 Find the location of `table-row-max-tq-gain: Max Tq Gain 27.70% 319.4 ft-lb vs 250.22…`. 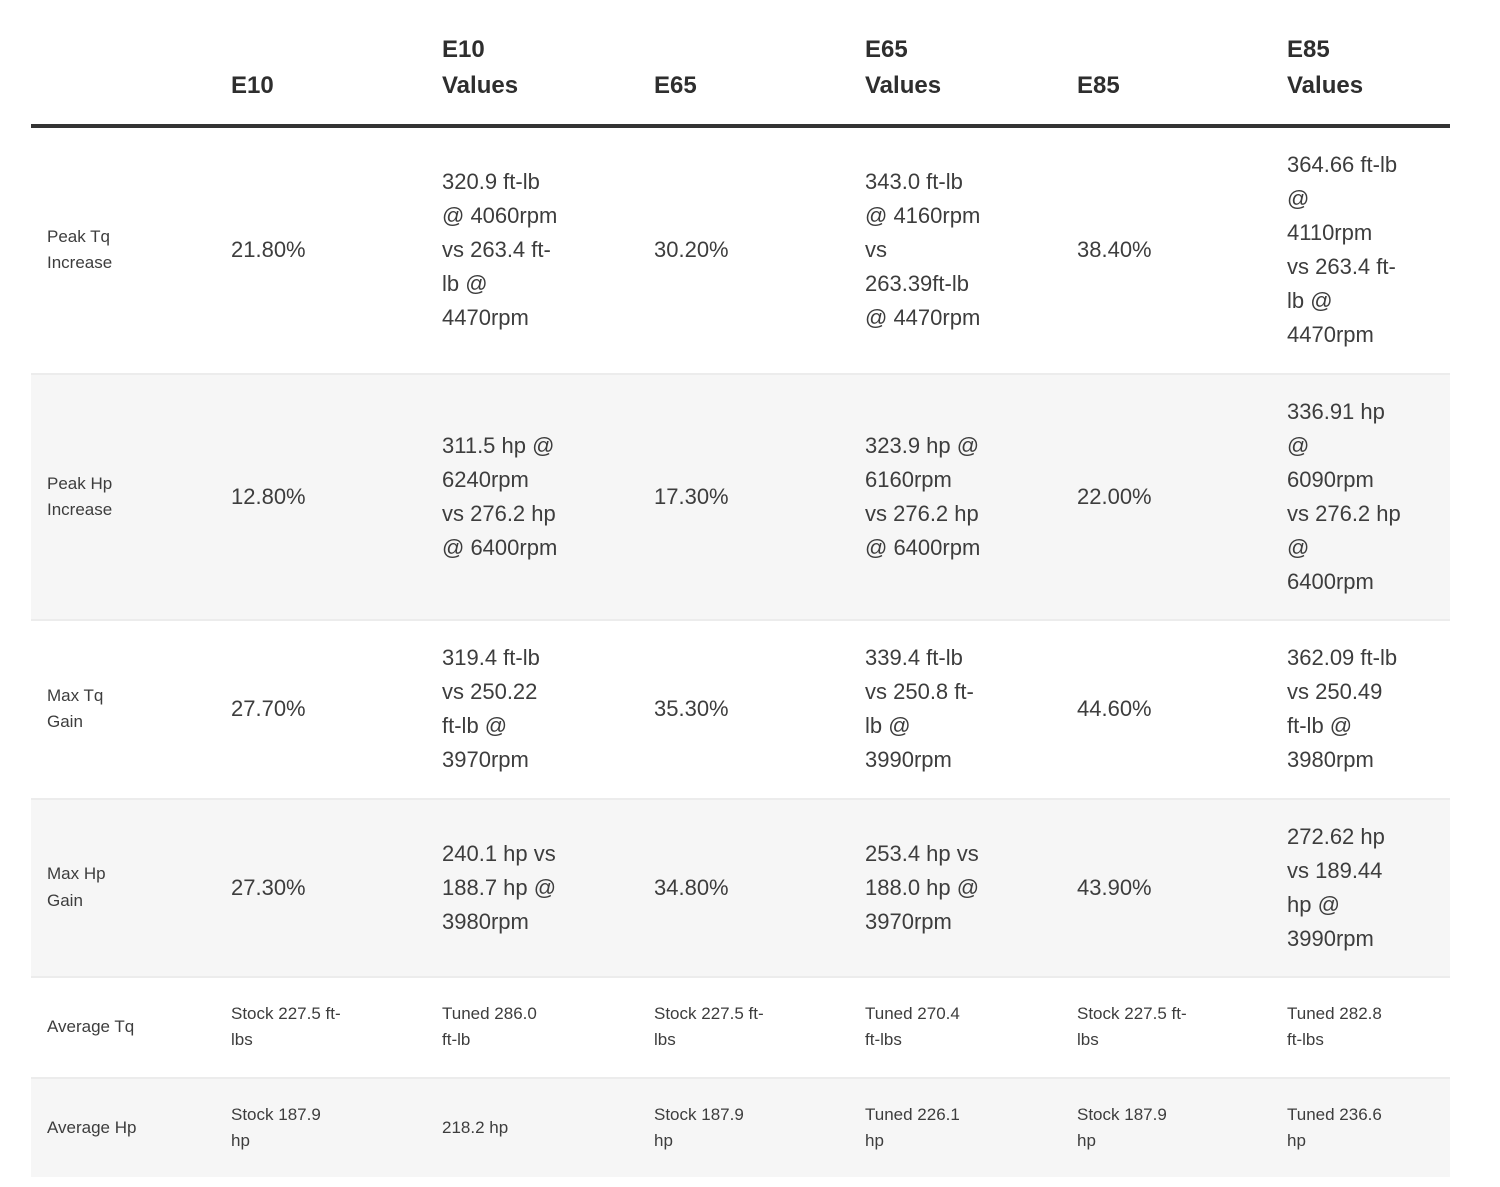

table-row-max-tq-gain: Max Tq Gain 27.70% 319.4 ft-lb vs 250.22… is located at coordinates (740, 709).